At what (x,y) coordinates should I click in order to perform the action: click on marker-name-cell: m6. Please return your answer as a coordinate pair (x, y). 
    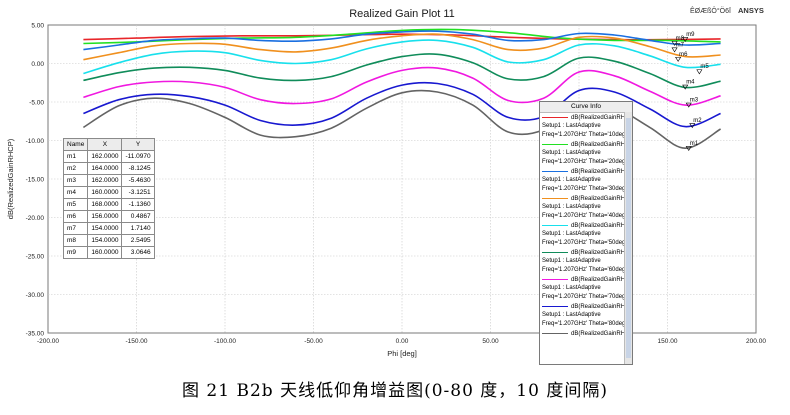
    Looking at the image, I should click on (75, 216).